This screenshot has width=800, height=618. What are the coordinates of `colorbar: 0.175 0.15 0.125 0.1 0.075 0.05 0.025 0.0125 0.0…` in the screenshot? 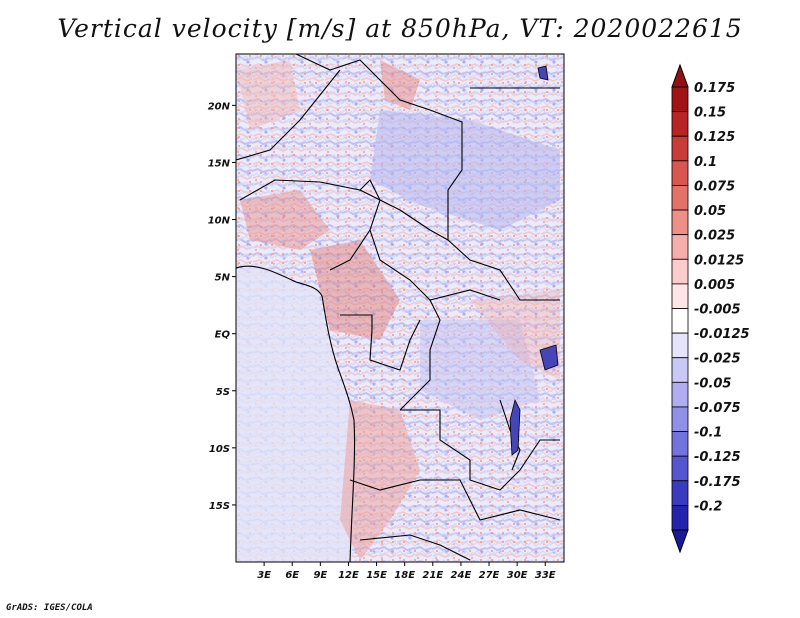 It's located at (710, 308).